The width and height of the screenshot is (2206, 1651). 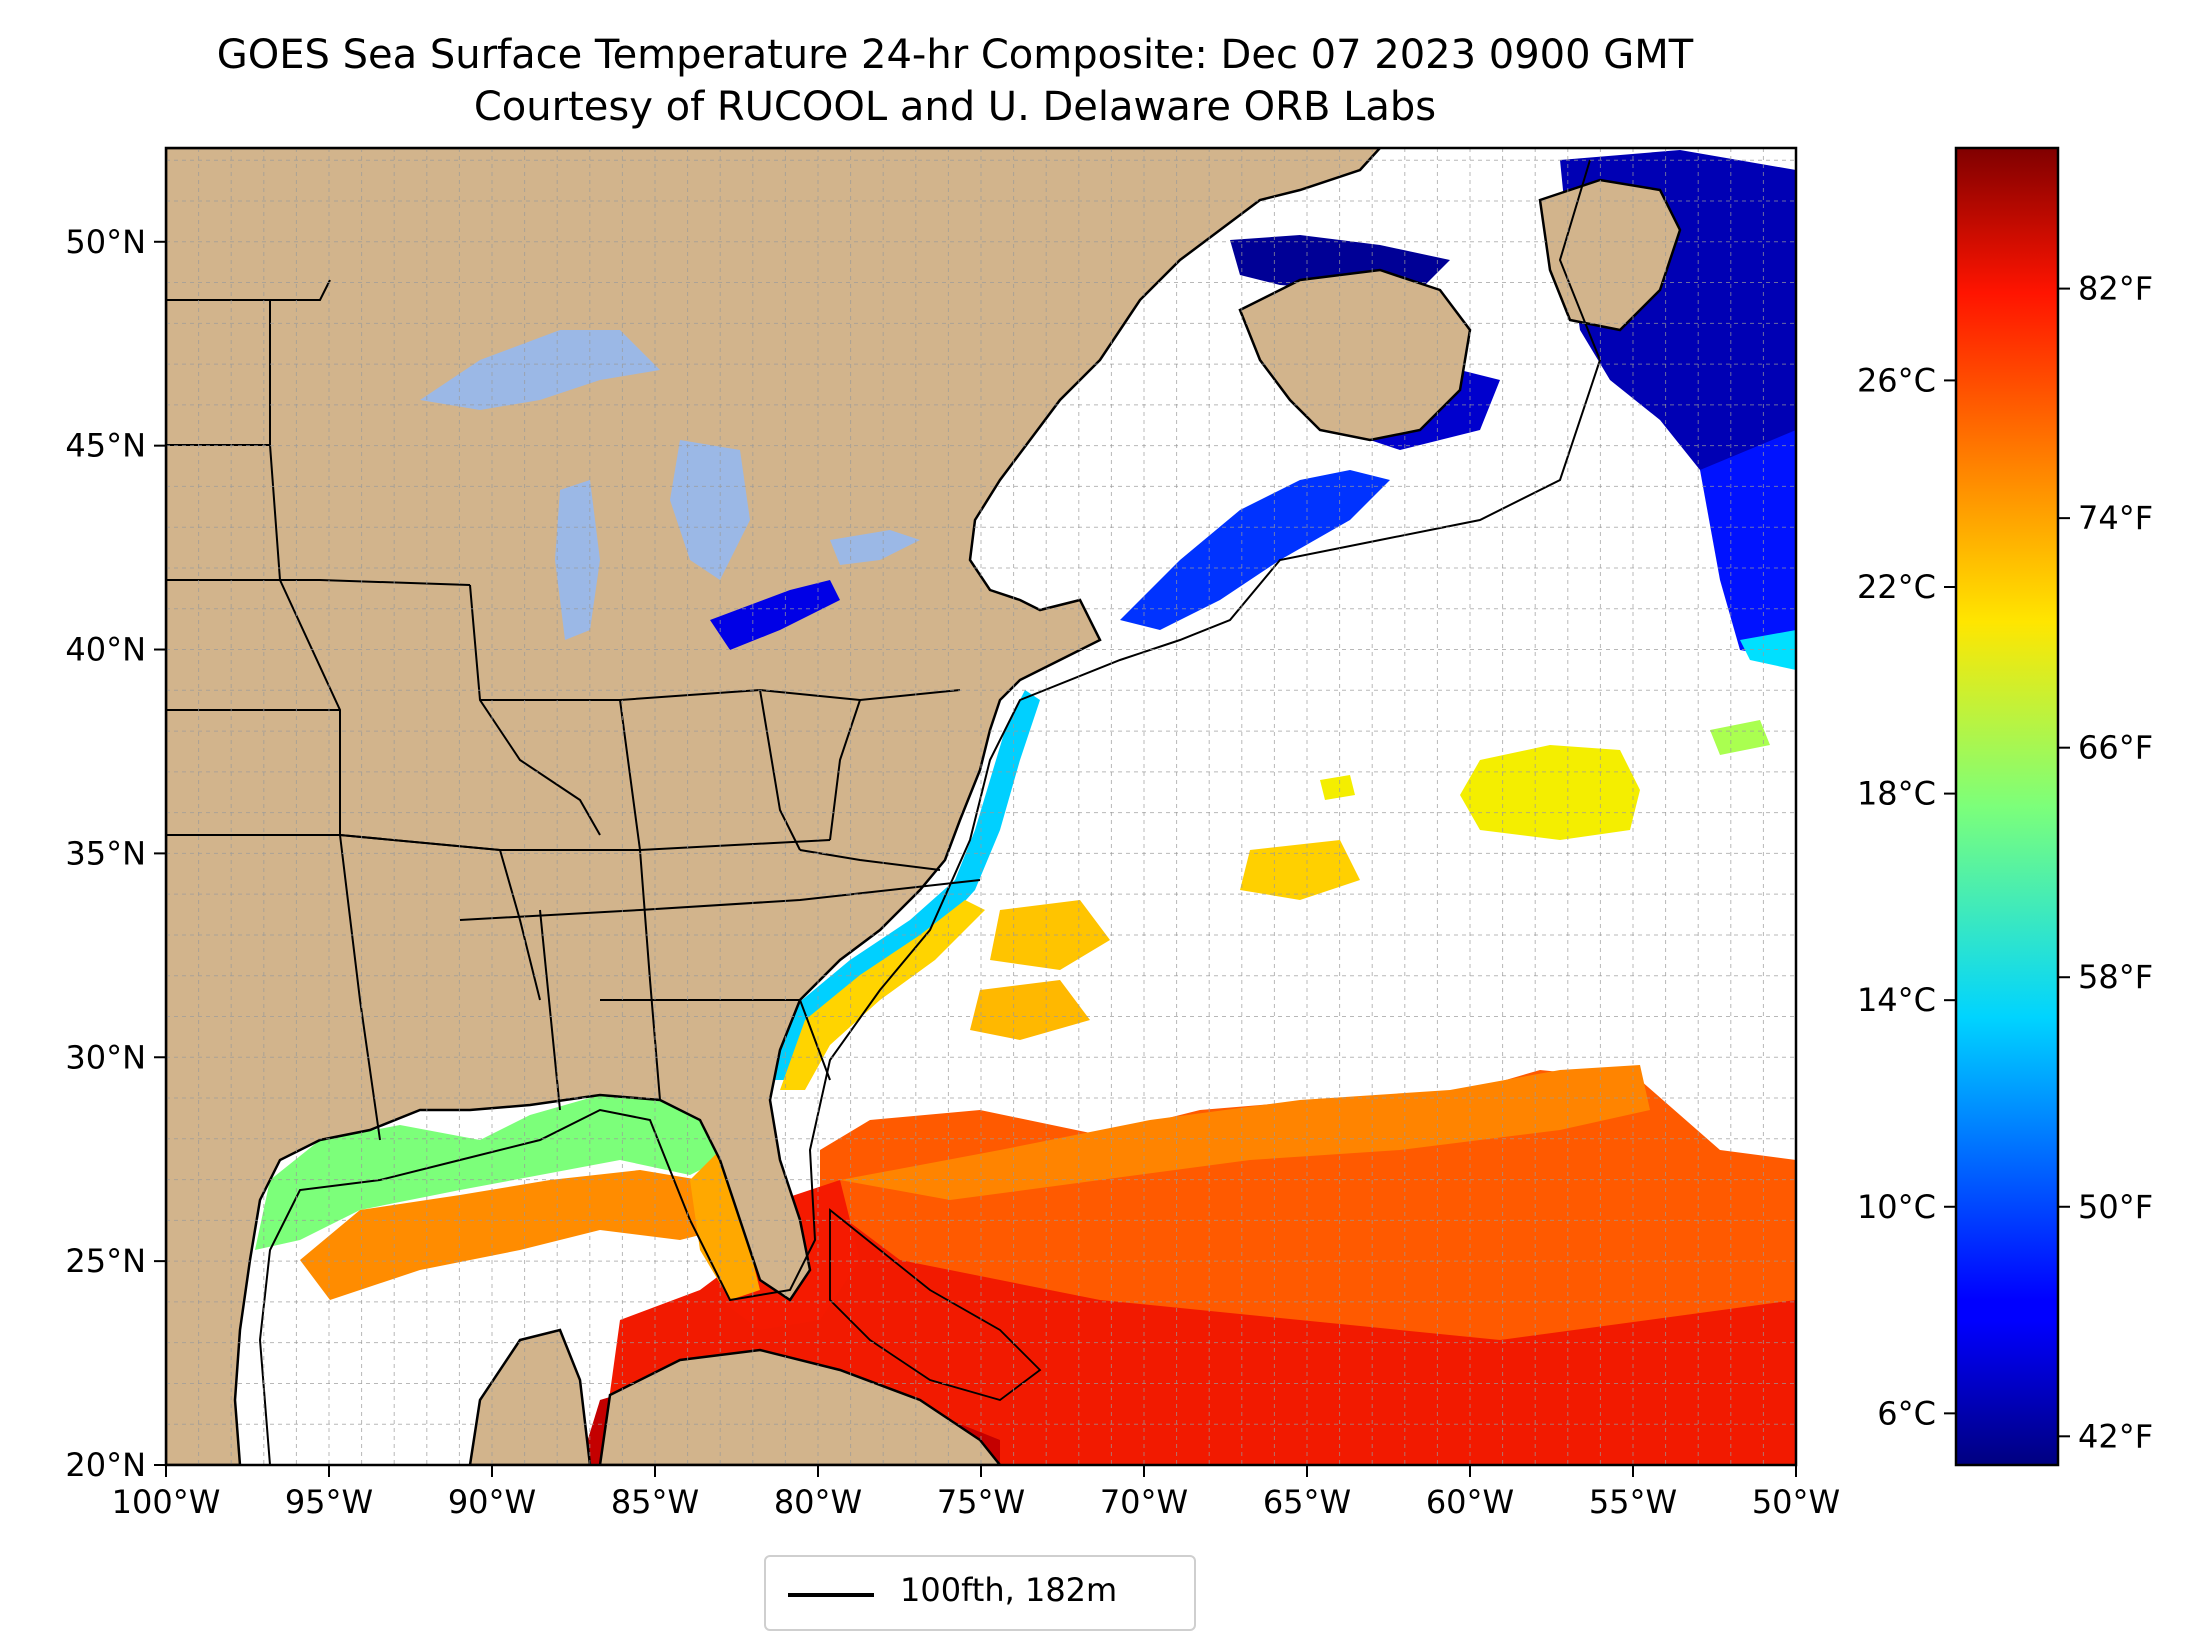 I want to click on lon-tick-label: 50°W, so click(x=1796, y=1502).